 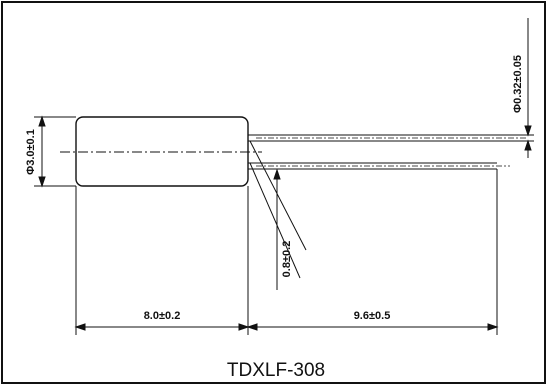 I want to click on body-diameter-dimension, so click(x=55, y=151).